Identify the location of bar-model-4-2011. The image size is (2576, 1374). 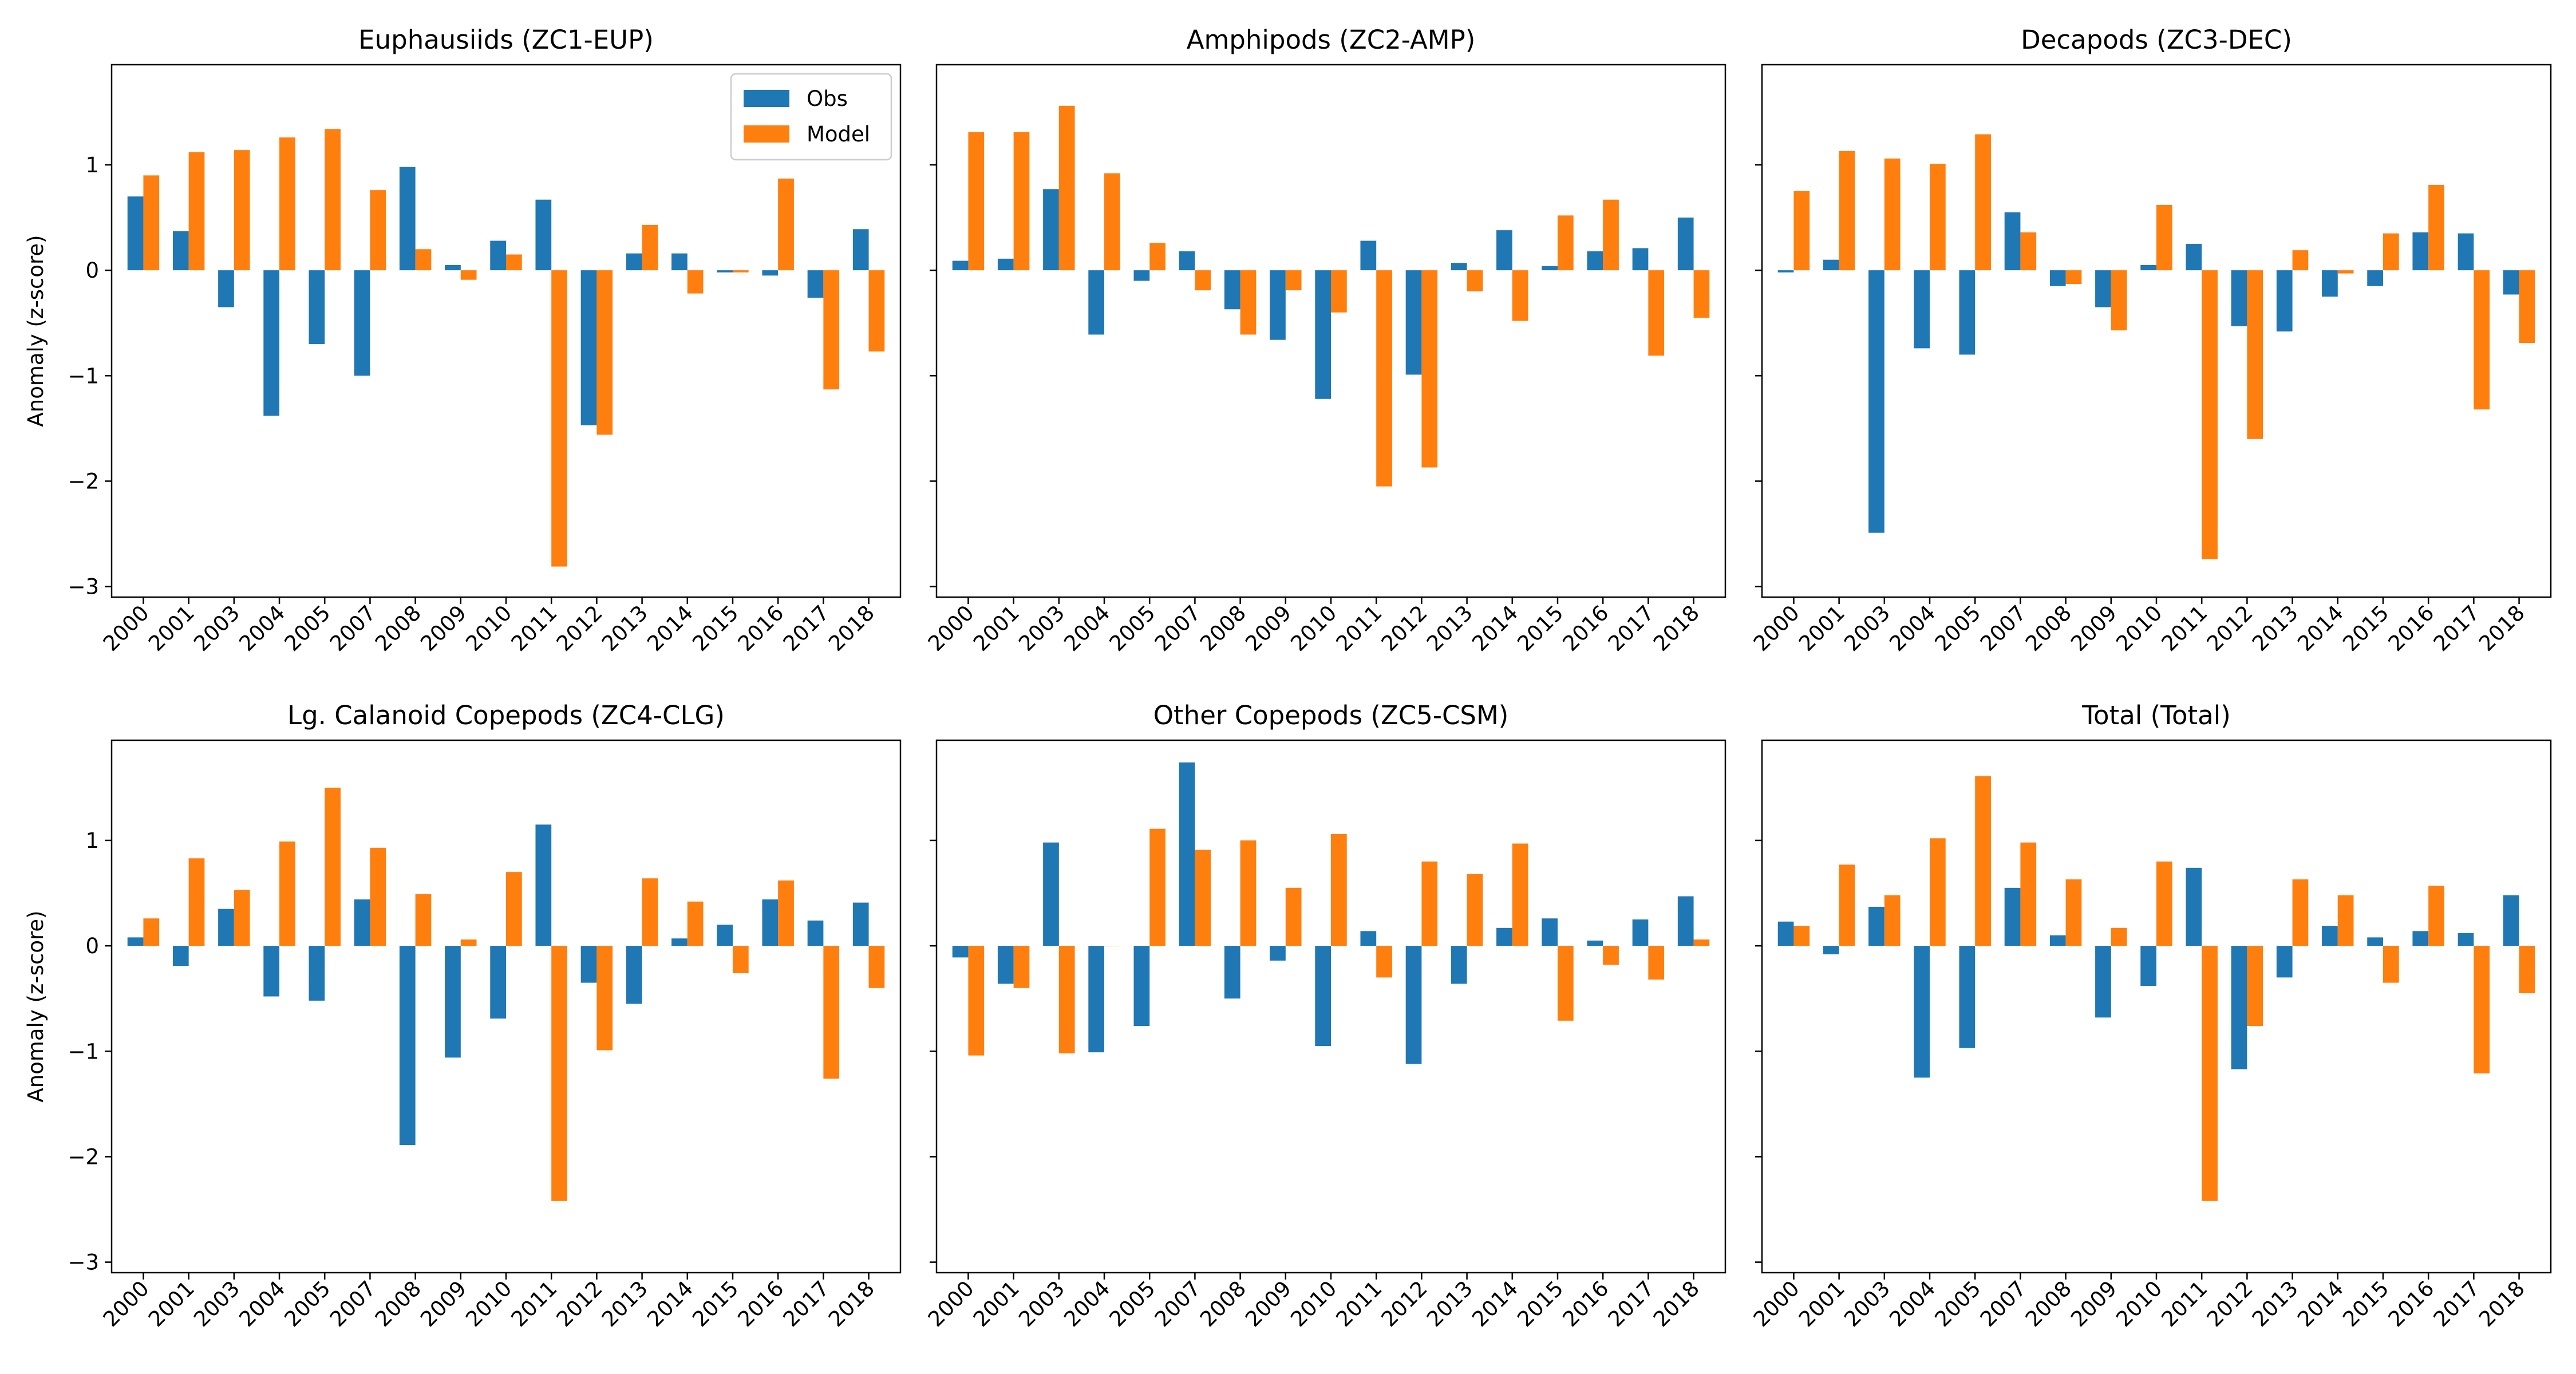
(559, 1074).